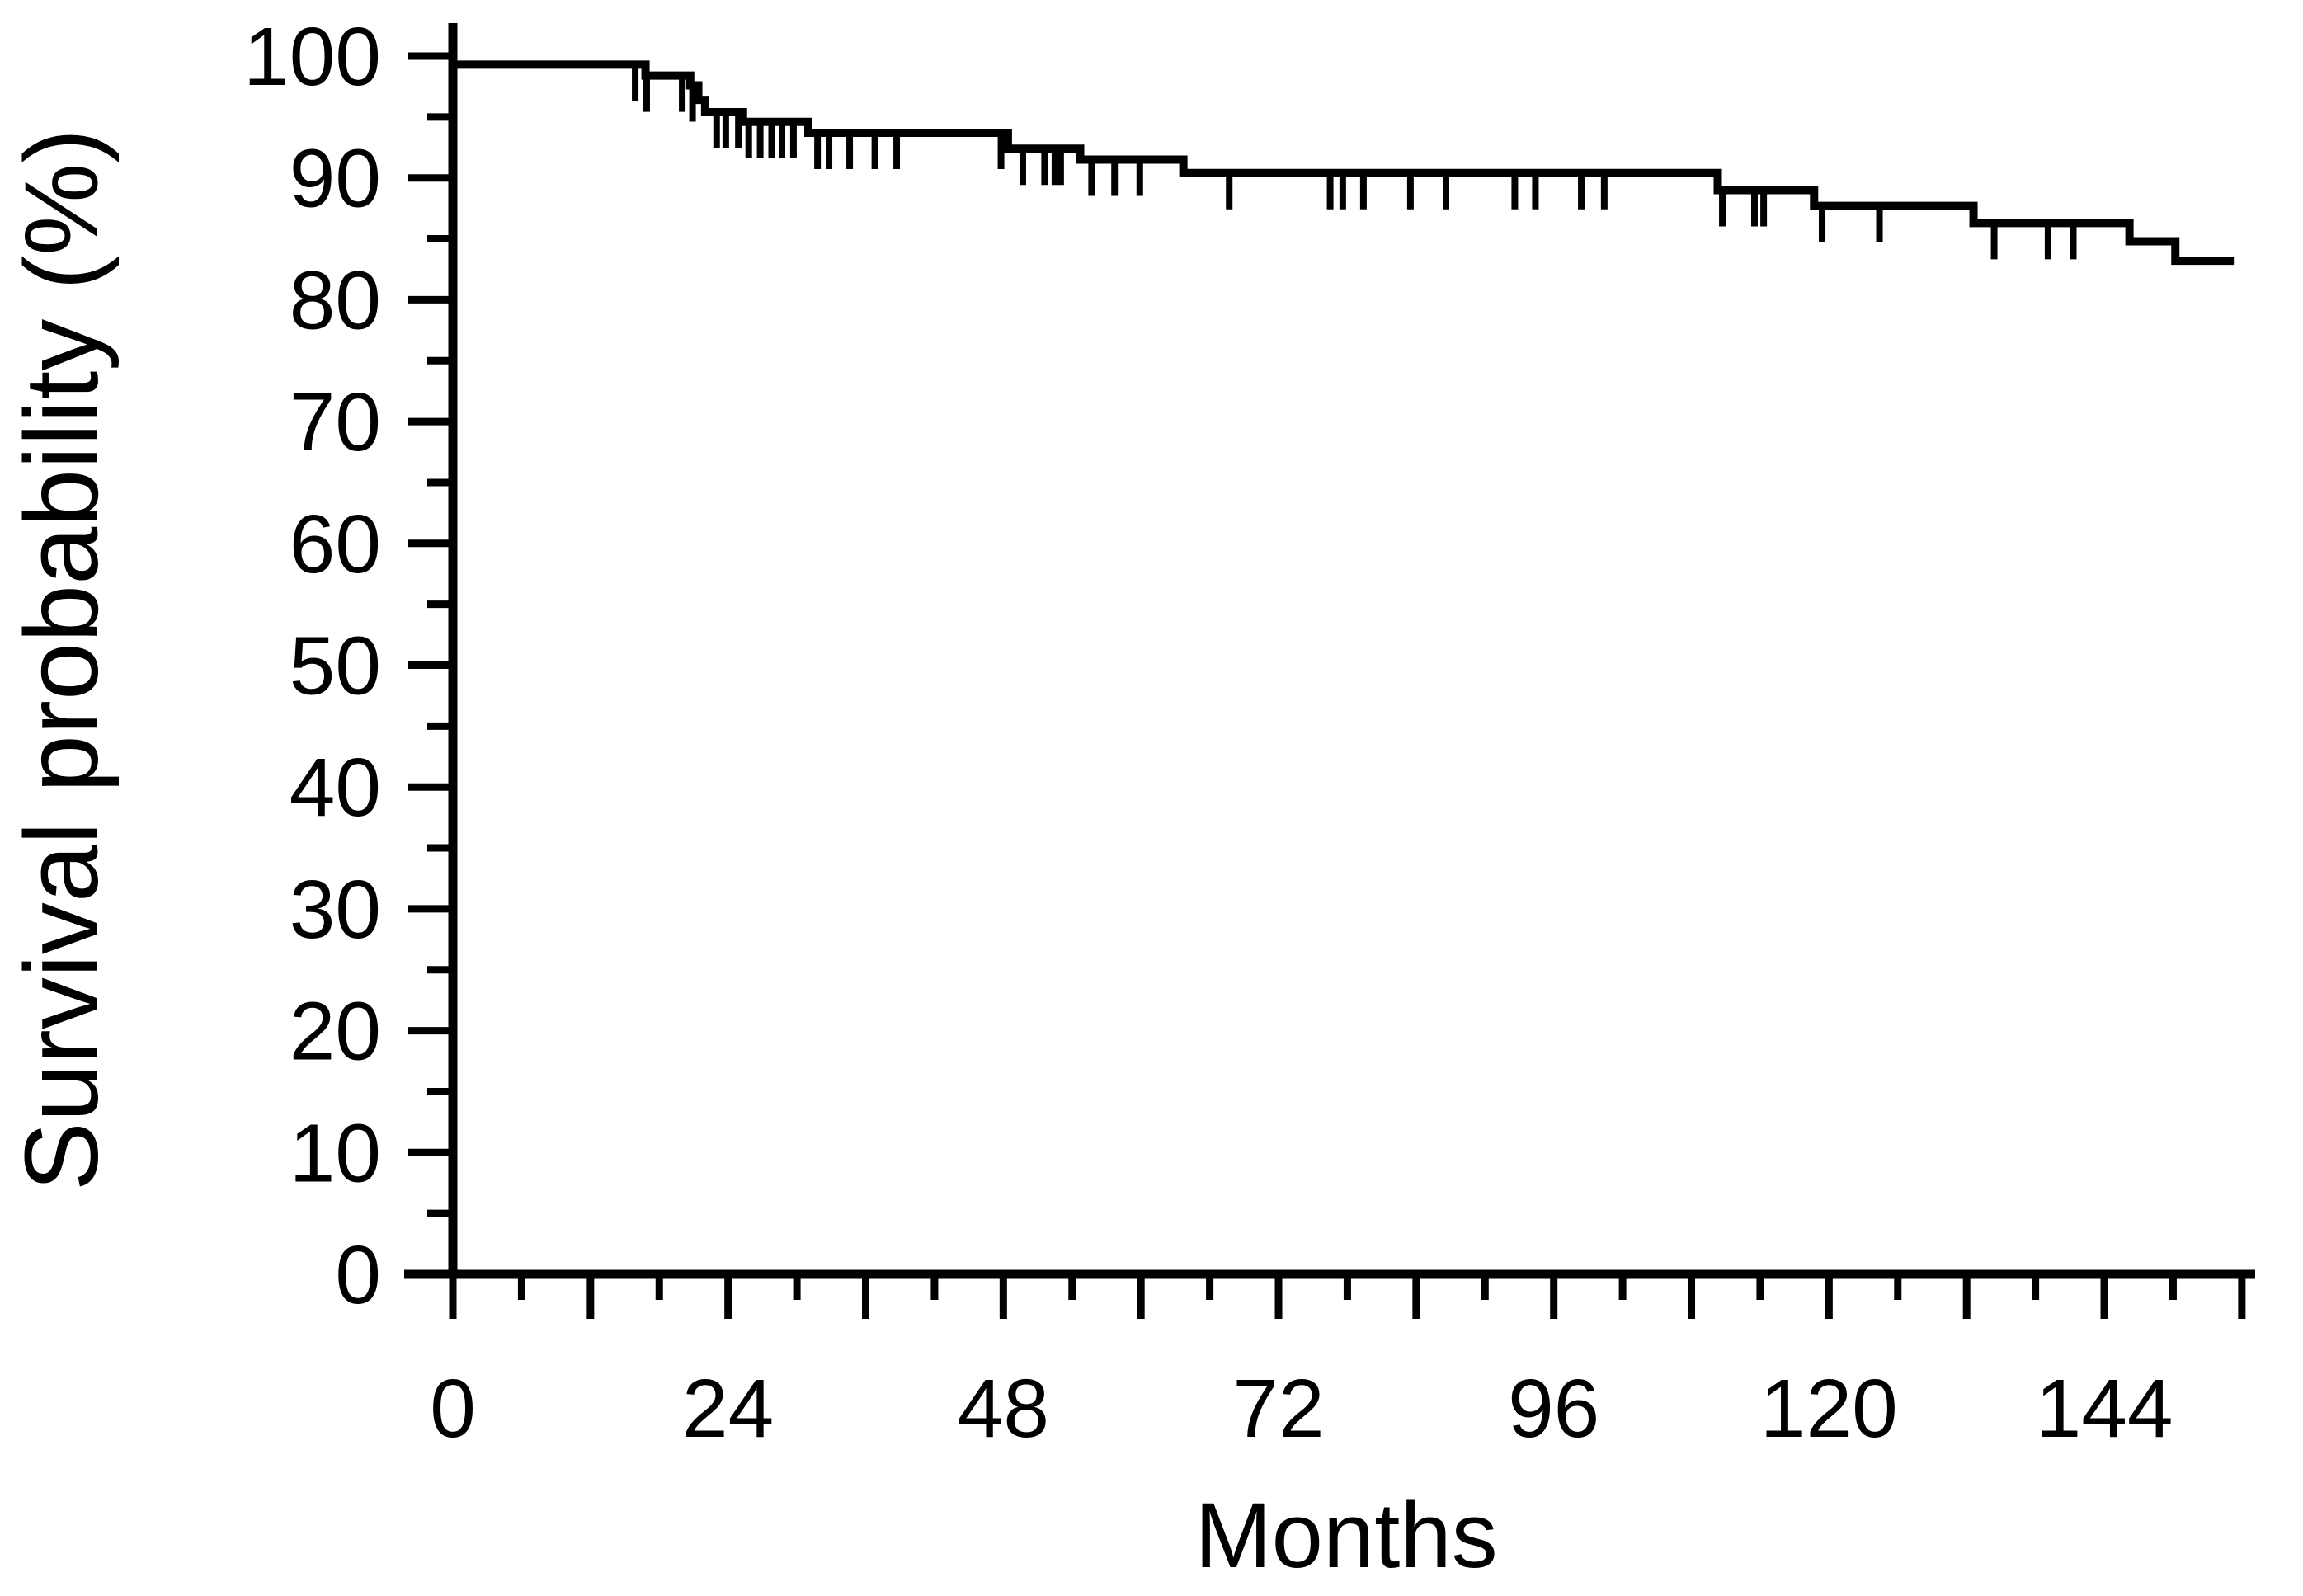 This screenshot has width=2303, height=1596. Describe the element at coordinates (1345, 1535) in the screenshot. I see `x-axis-title: Months` at that location.